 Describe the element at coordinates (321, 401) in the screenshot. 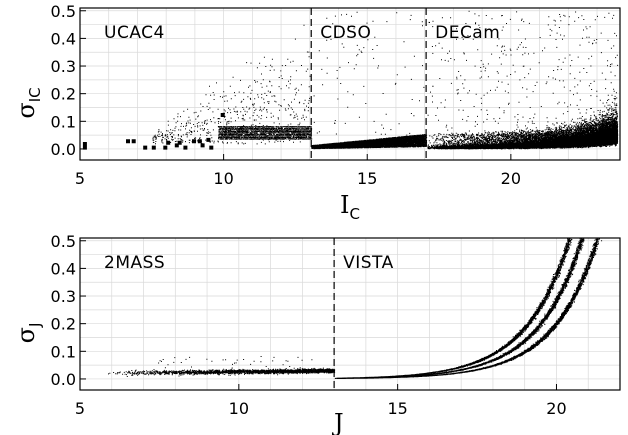

I see `bottom-x-tick-labels: 5 10 15 20` at that location.